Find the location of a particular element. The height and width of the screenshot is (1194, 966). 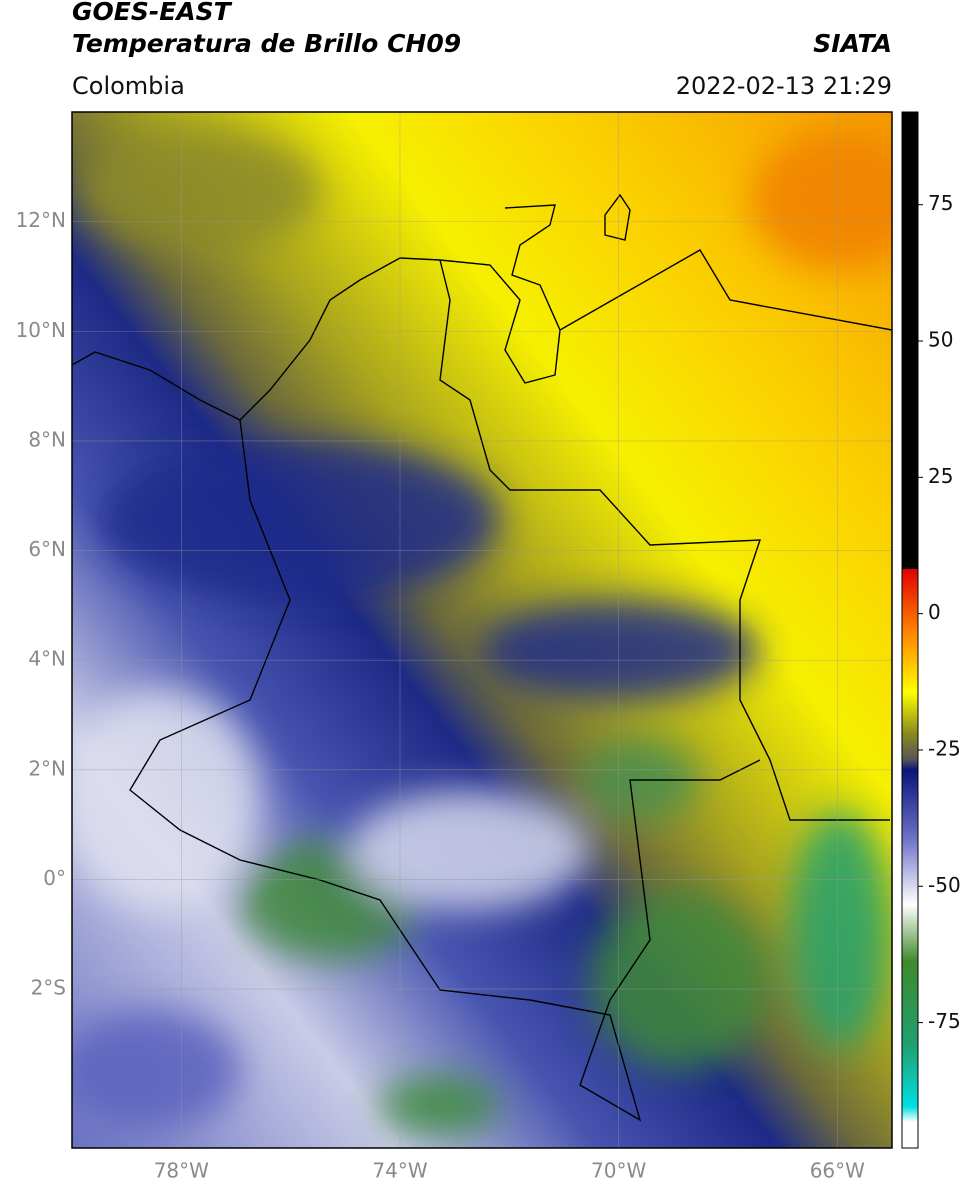

colorbar-tick-label: 75 is located at coordinates (940, 203).